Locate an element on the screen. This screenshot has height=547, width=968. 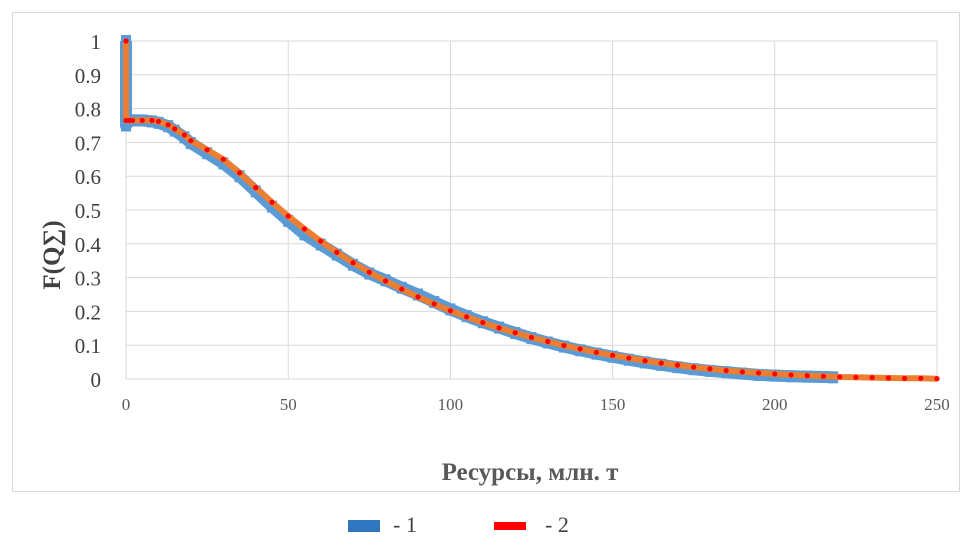
x-tick-label: 50 is located at coordinates (288, 404).